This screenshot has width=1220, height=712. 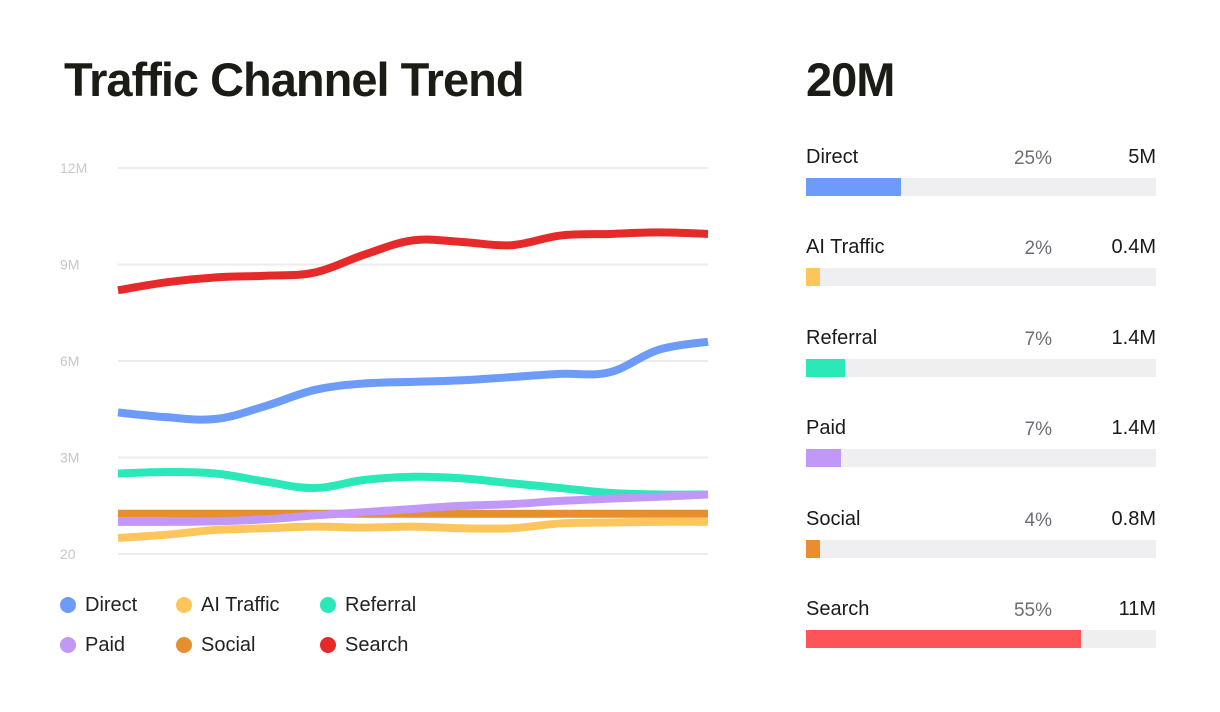 What do you see at coordinates (833, 518) in the screenshot?
I see `channel-label: Social` at bounding box center [833, 518].